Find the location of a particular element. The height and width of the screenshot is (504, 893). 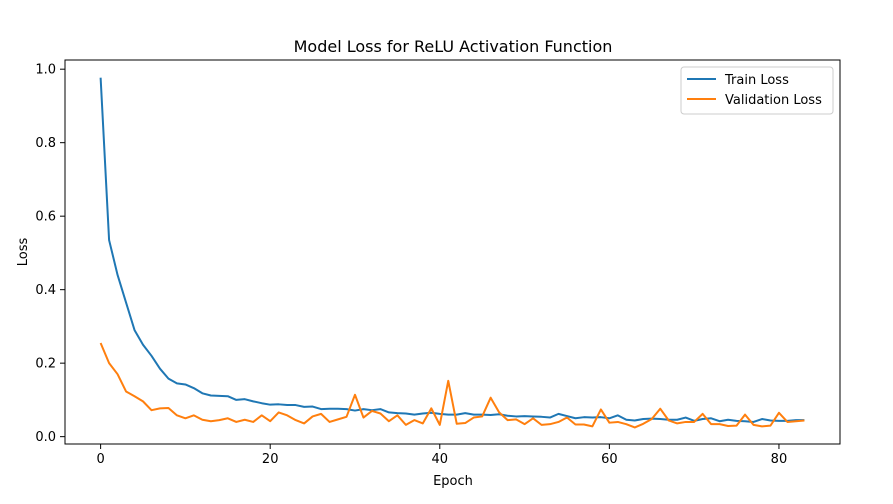

legend-box is located at coordinates (757, 90).